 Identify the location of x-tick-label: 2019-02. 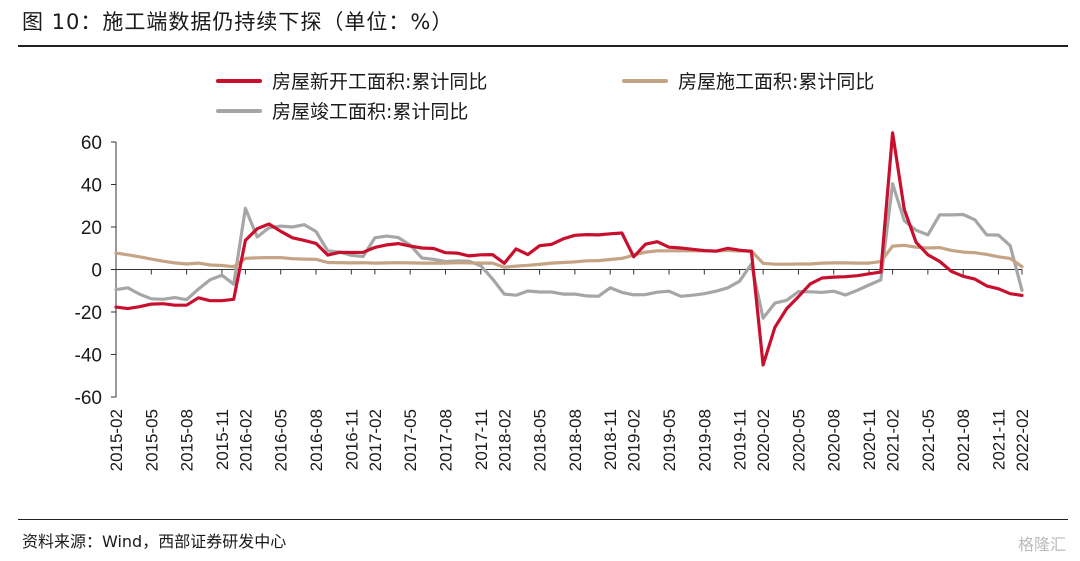
(634, 440).